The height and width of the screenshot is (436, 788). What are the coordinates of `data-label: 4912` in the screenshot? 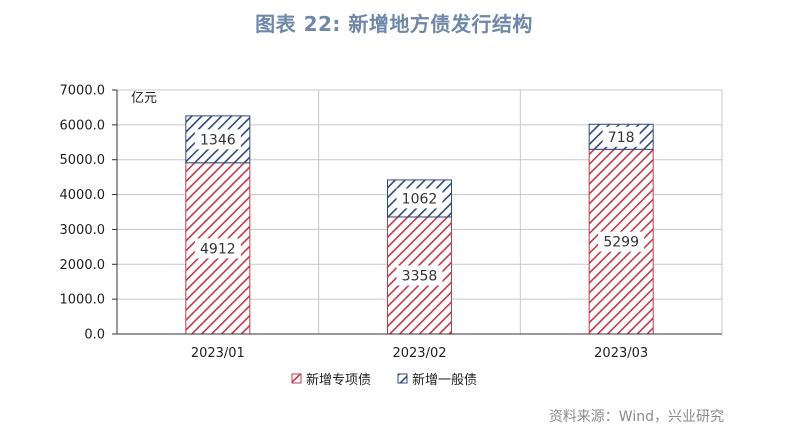 It's located at (218, 249).